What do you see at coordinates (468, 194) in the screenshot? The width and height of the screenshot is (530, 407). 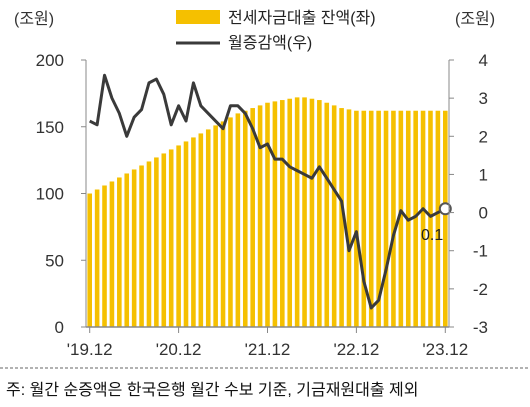 I see `right-axis-ticks: -3 -2 -1 0 1 2 3 4` at bounding box center [468, 194].